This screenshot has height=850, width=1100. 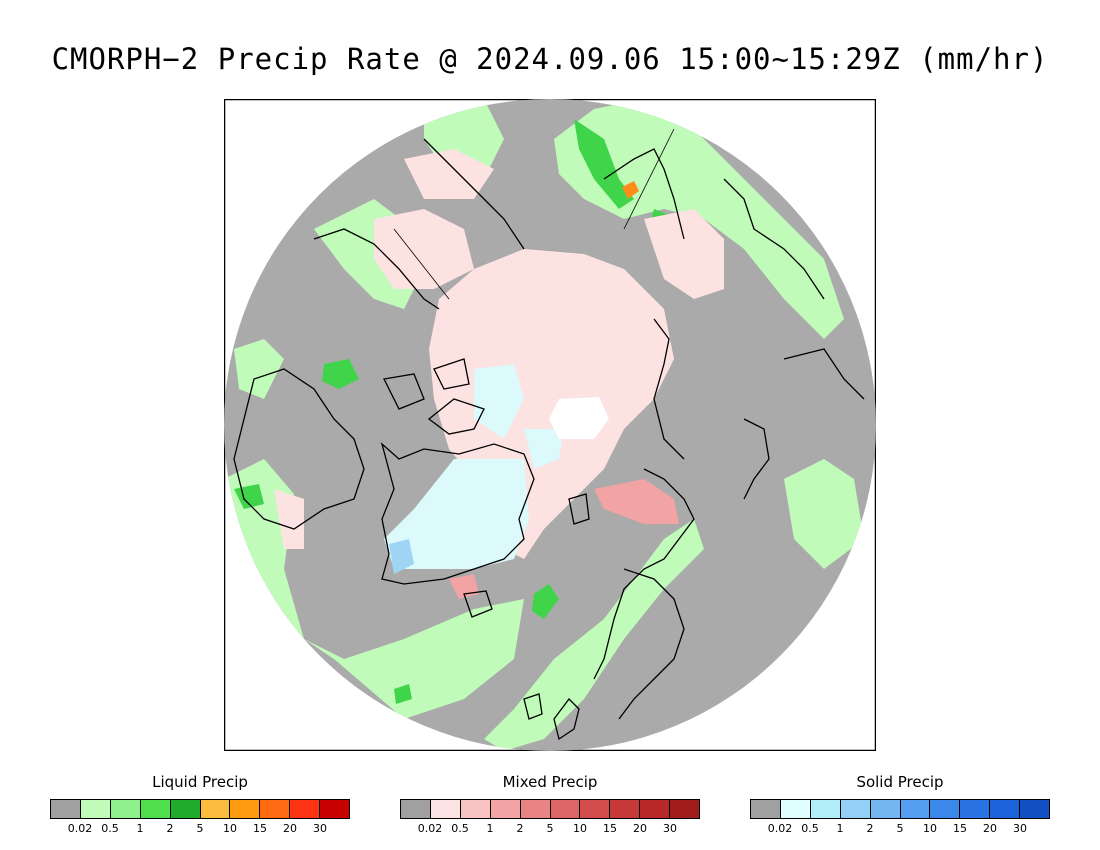 What do you see at coordinates (579, 418) in the screenshot?
I see `heavy-snow-center` at bounding box center [579, 418].